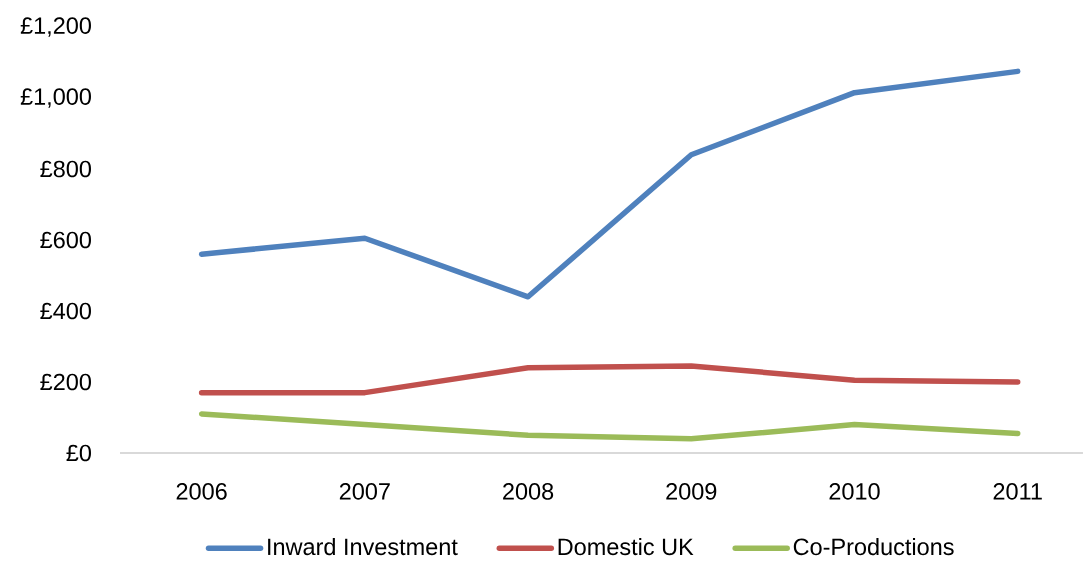  What do you see at coordinates (55, 27) in the screenshot?
I see `y-tick-label: £1,200` at bounding box center [55, 27].